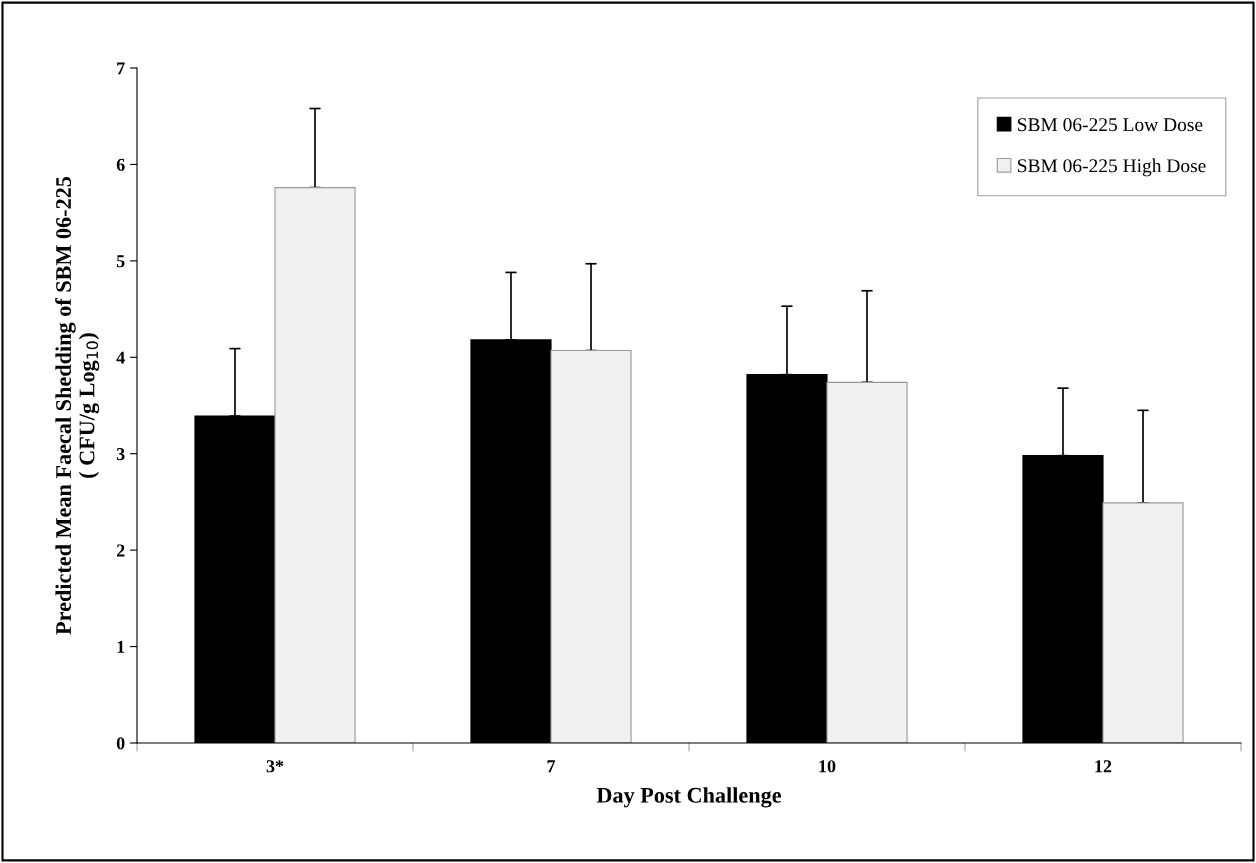  Describe the element at coordinates (275, 766) in the screenshot. I see `x-tick-label: 3*` at that location.